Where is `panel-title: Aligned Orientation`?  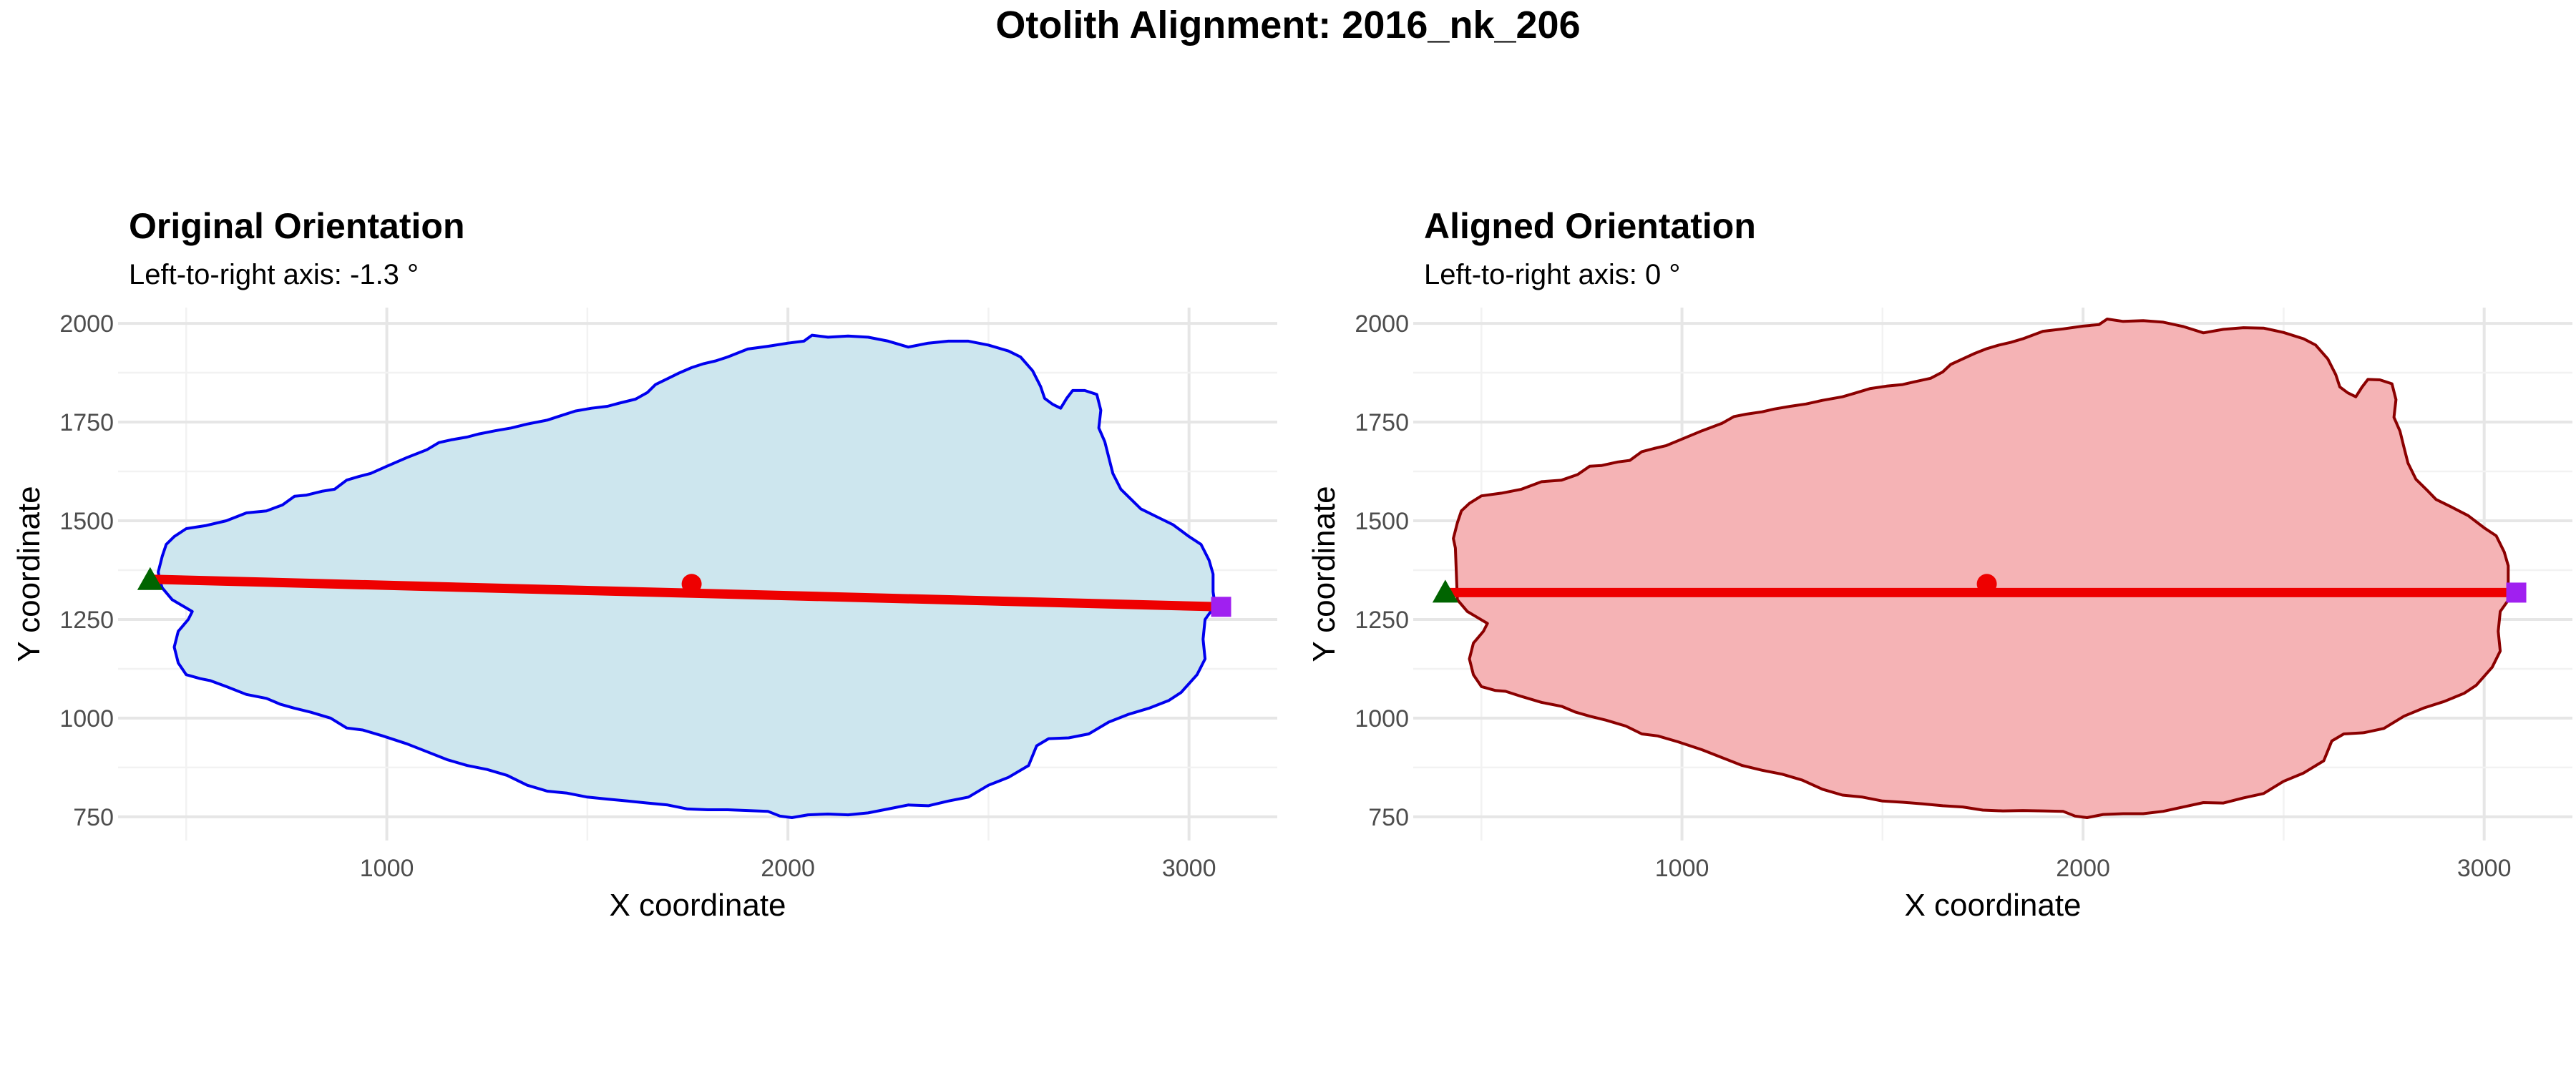
panel-title: Aligned Orientation is located at coordinates (1590, 226).